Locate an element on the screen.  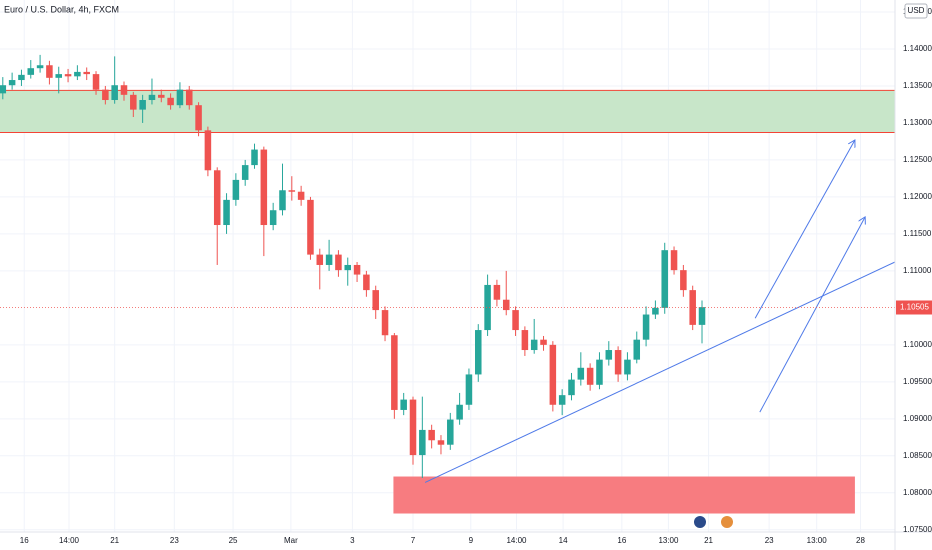
y-tick-label: 1.08000 is located at coordinates (917, 492).